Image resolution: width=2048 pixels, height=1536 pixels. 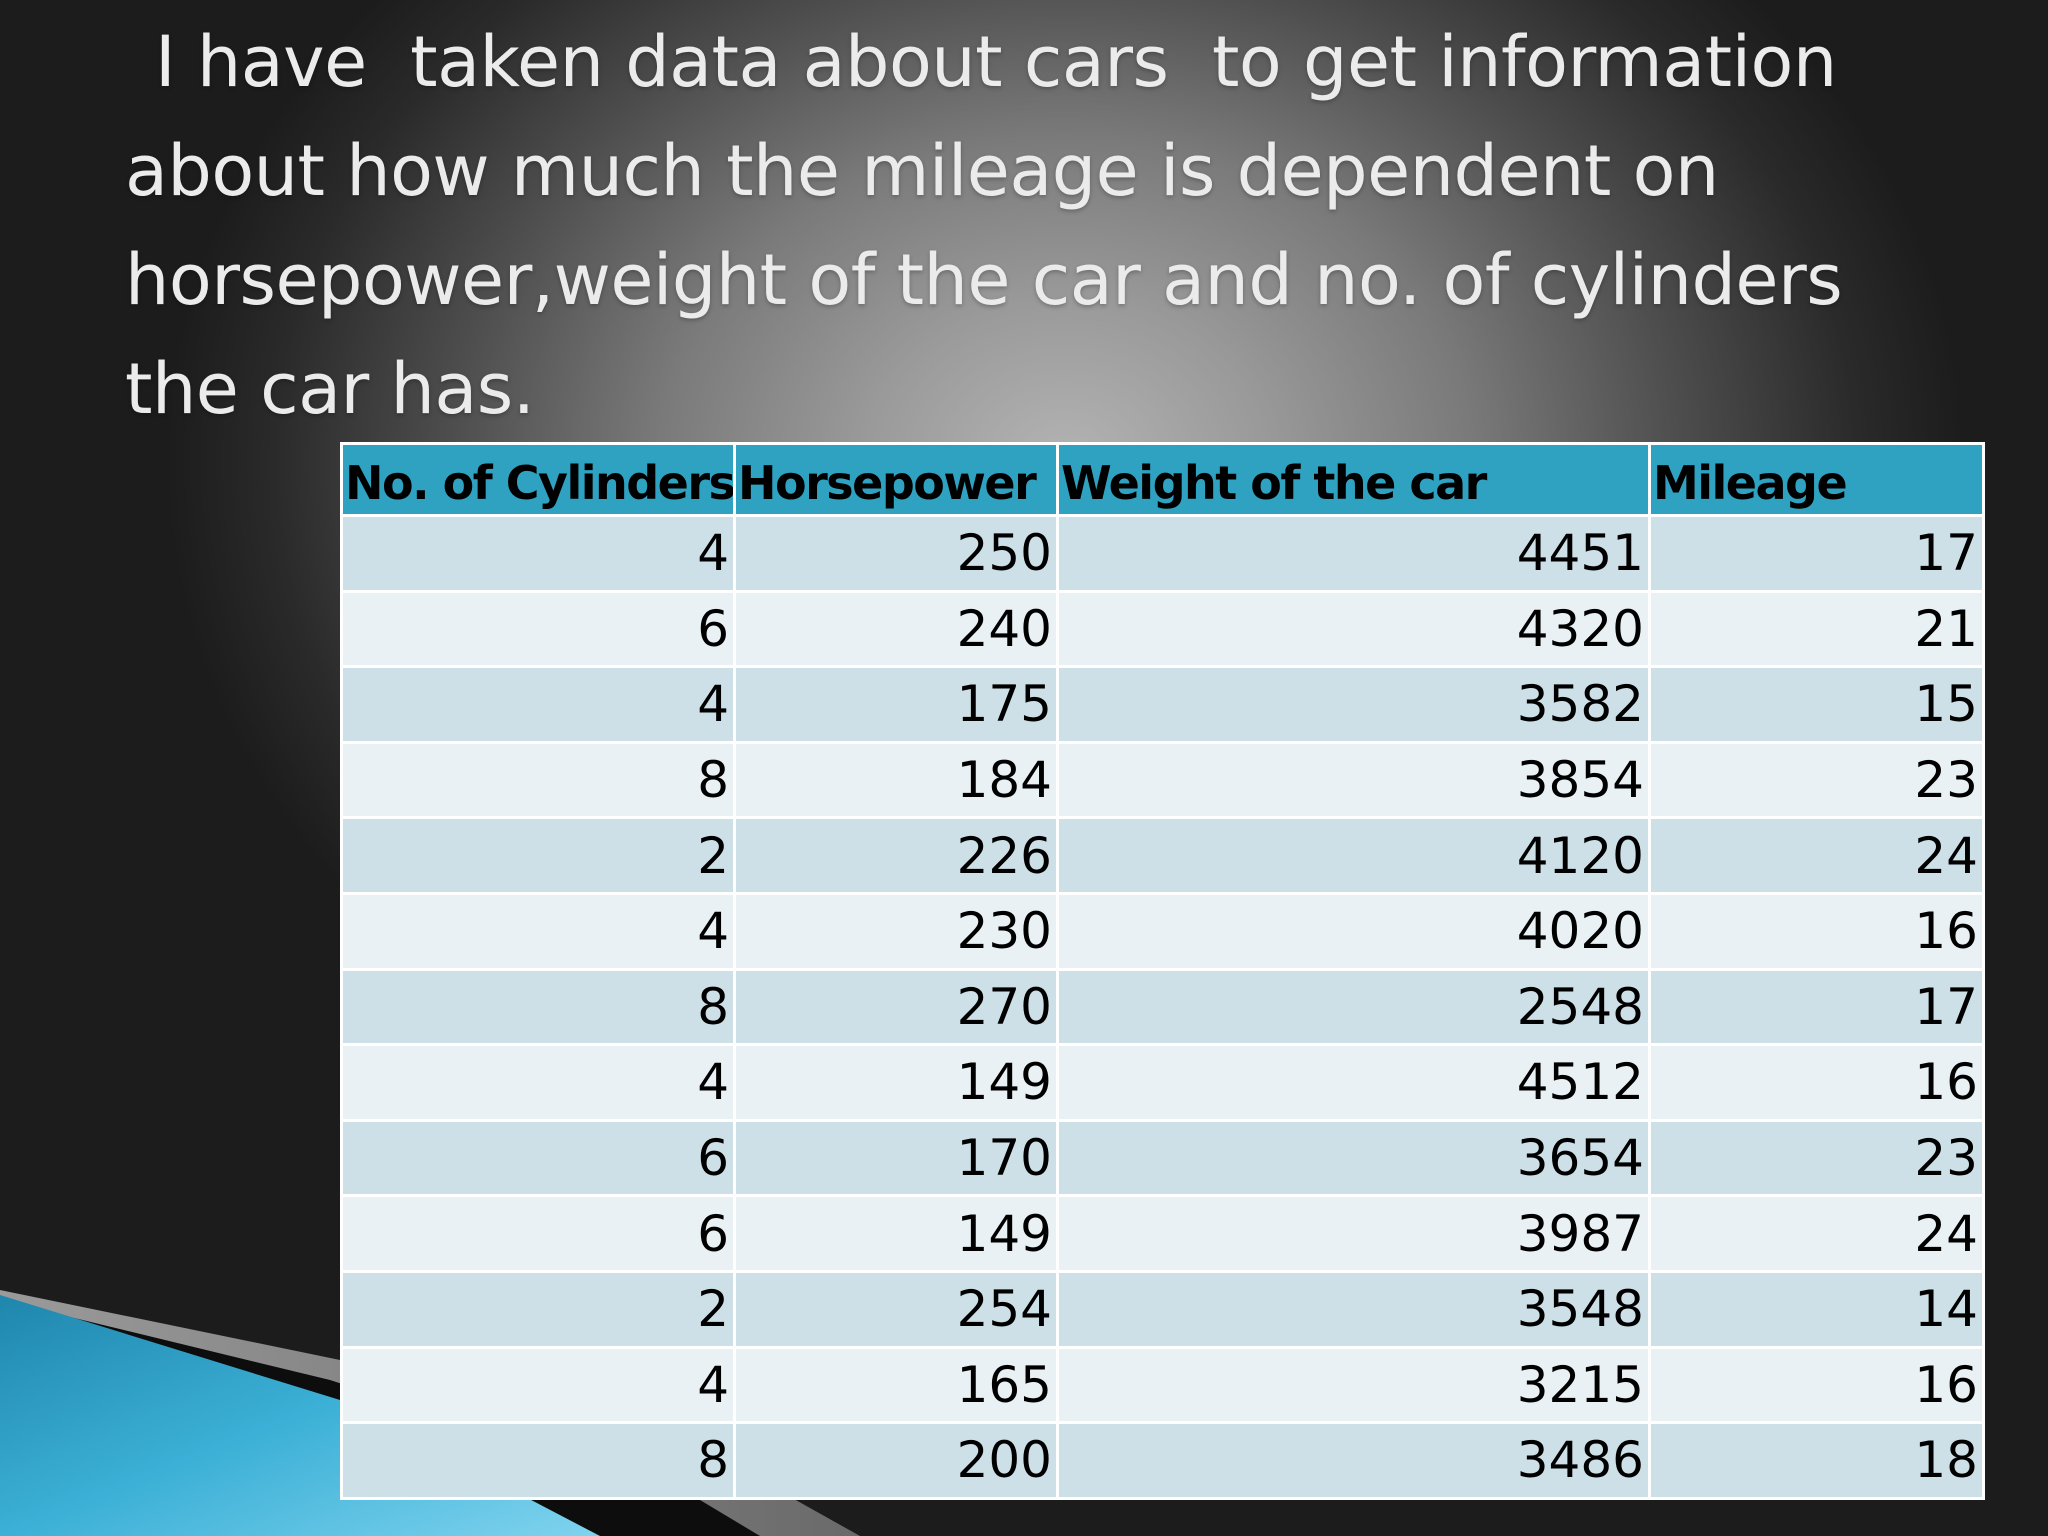 I want to click on cell-weight: 3486, so click(x=1353, y=1460).